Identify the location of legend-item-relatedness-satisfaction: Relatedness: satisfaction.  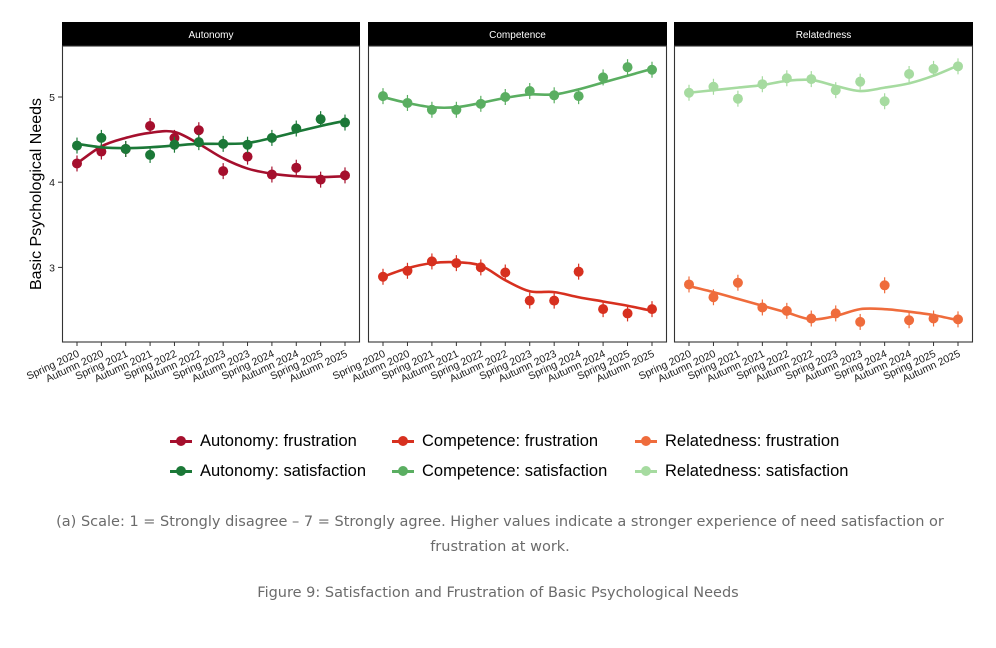
(741, 471).